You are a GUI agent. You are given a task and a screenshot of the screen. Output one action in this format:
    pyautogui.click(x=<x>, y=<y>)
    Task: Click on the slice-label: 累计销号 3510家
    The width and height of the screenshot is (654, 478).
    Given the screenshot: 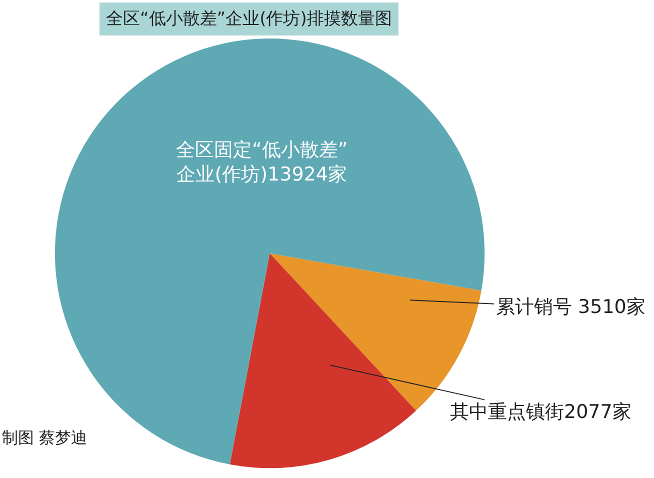 What is the action you would take?
    pyautogui.click(x=571, y=307)
    